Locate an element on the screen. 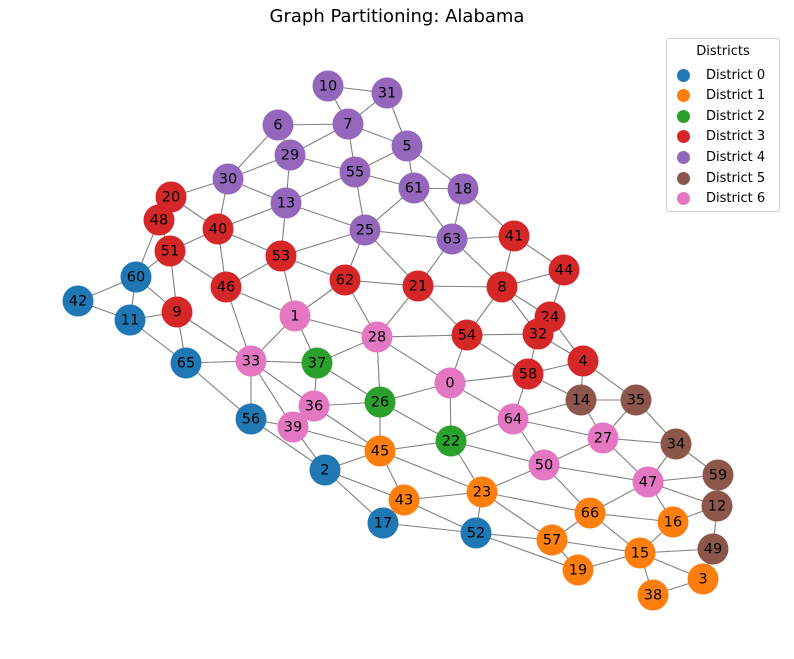 Image resolution: width=794 pixels, height=659 pixels. legend-entry-district-6: District 6 is located at coordinates (721, 199).